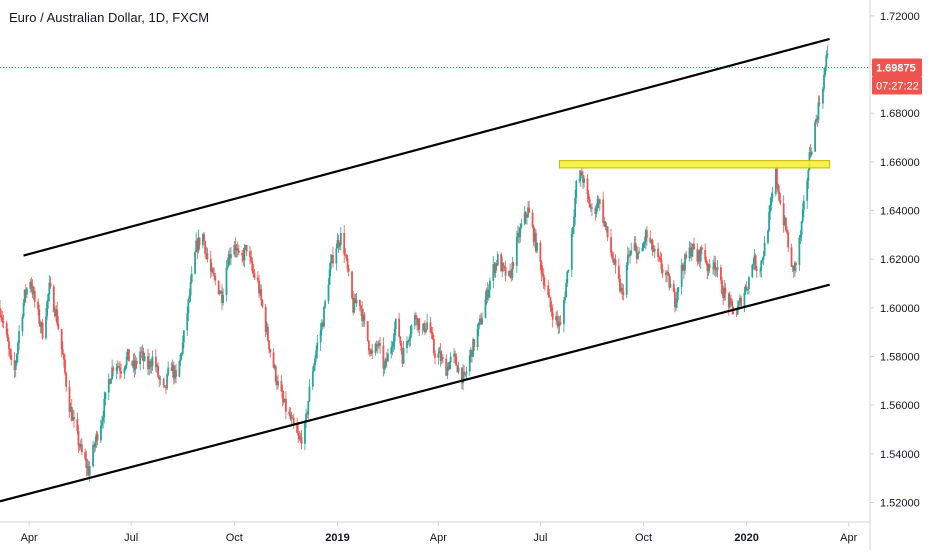  What do you see at coordinates (900, 455) in the screenshot?
I see `price-tick-label: 1.54000` at bounding box center [900, 455].